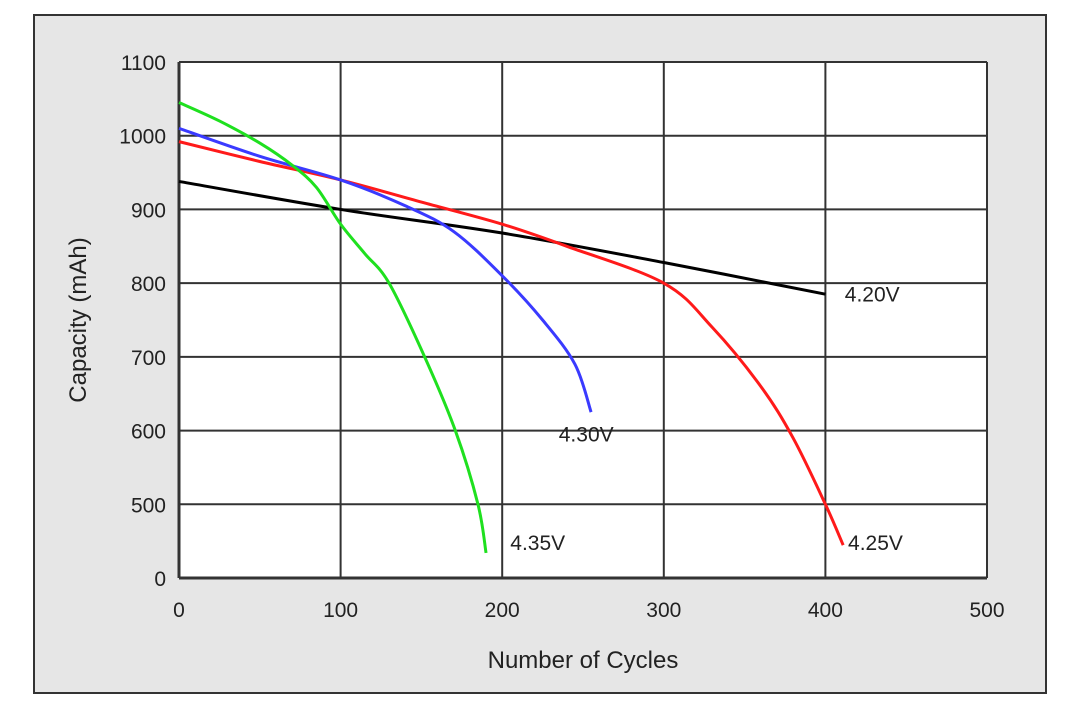 Image resolution: width=1080 pixels, height=713 pixels. Describe the element at coordinates (875, 543) in the screenshot. I see `series-label: 4.25V` at that location.